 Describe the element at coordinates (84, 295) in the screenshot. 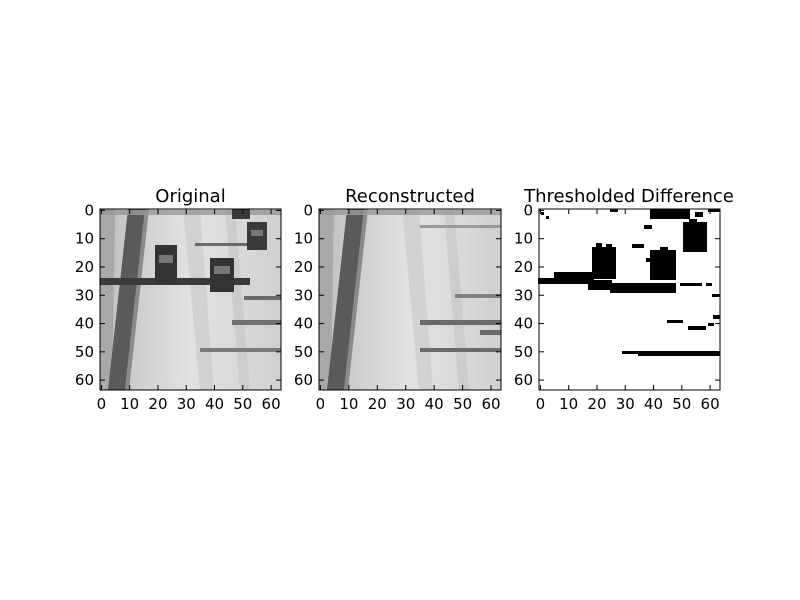

I see `y-tick-label-original: 30` at that location.